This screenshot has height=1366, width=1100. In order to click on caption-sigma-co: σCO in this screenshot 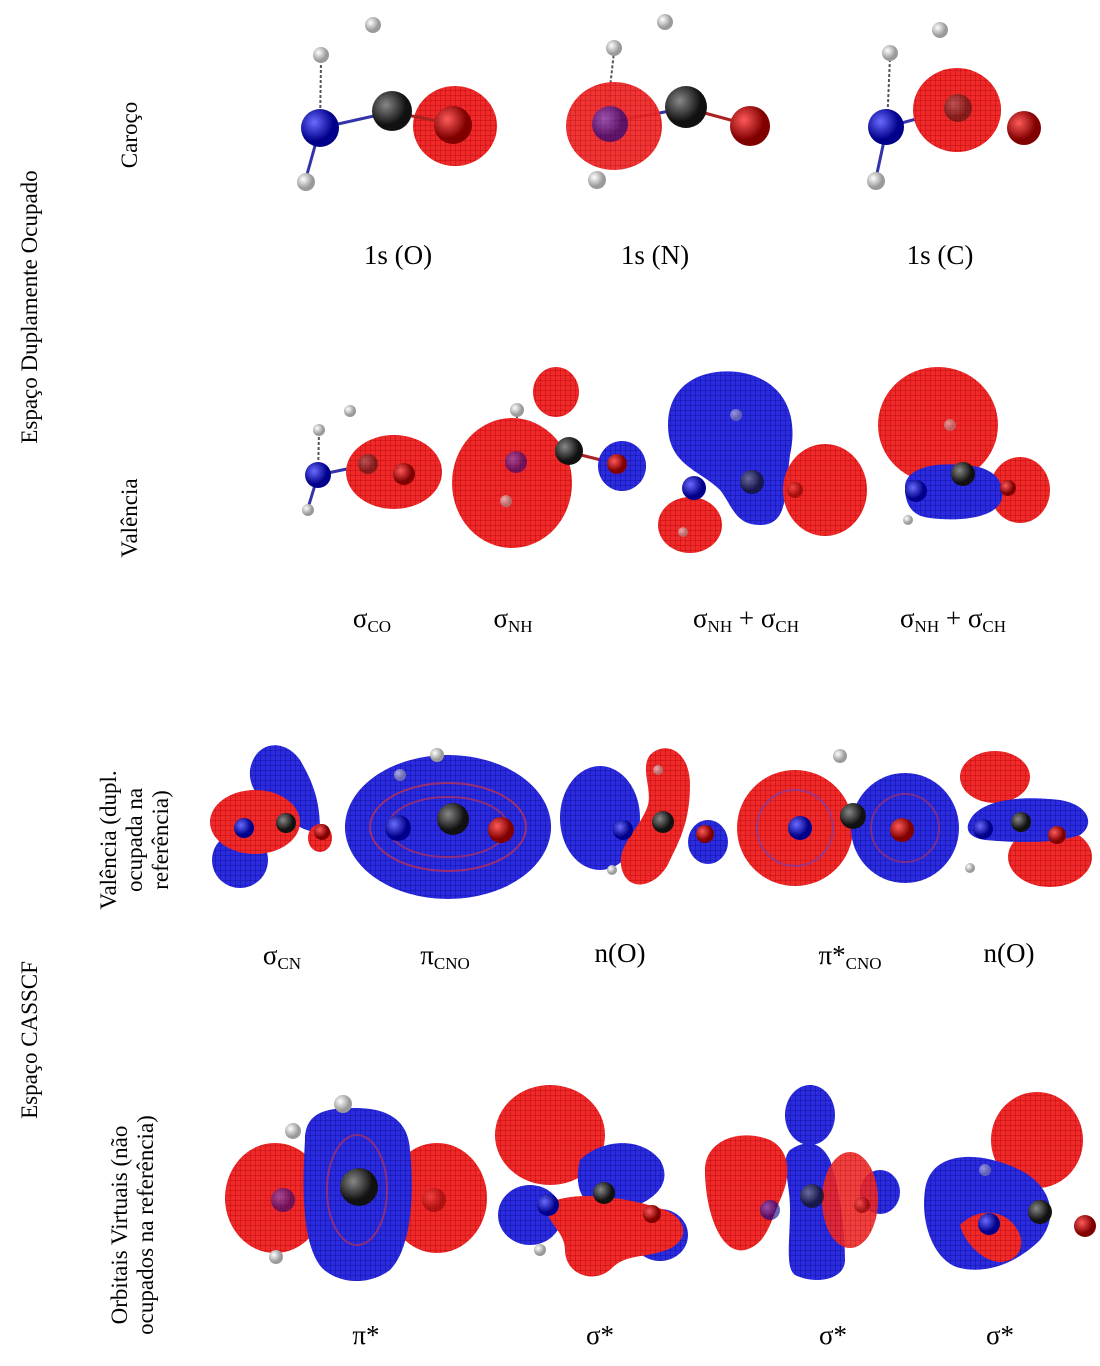, I will do `click(372, 619)`.